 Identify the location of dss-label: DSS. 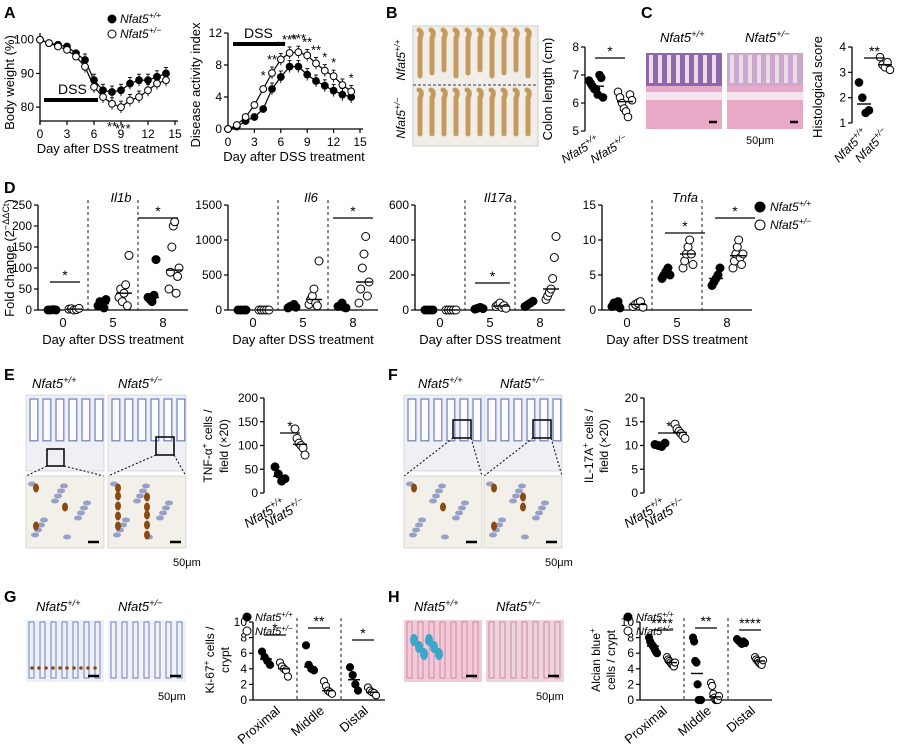
(72, 89).